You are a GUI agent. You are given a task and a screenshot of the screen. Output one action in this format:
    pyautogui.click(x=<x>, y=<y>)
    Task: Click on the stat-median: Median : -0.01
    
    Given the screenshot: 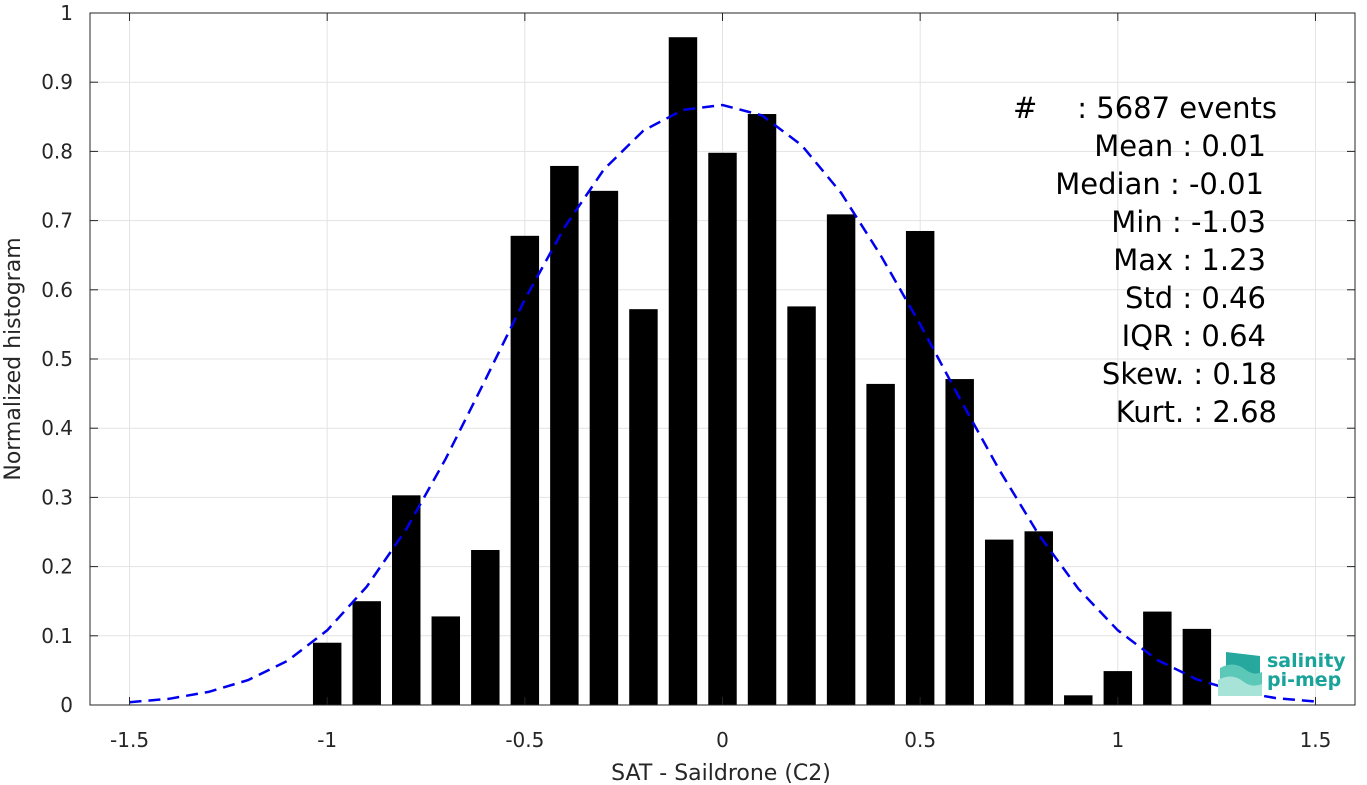 What is the action you would take?
    pyautogui.click(x=1159, y=184)
    